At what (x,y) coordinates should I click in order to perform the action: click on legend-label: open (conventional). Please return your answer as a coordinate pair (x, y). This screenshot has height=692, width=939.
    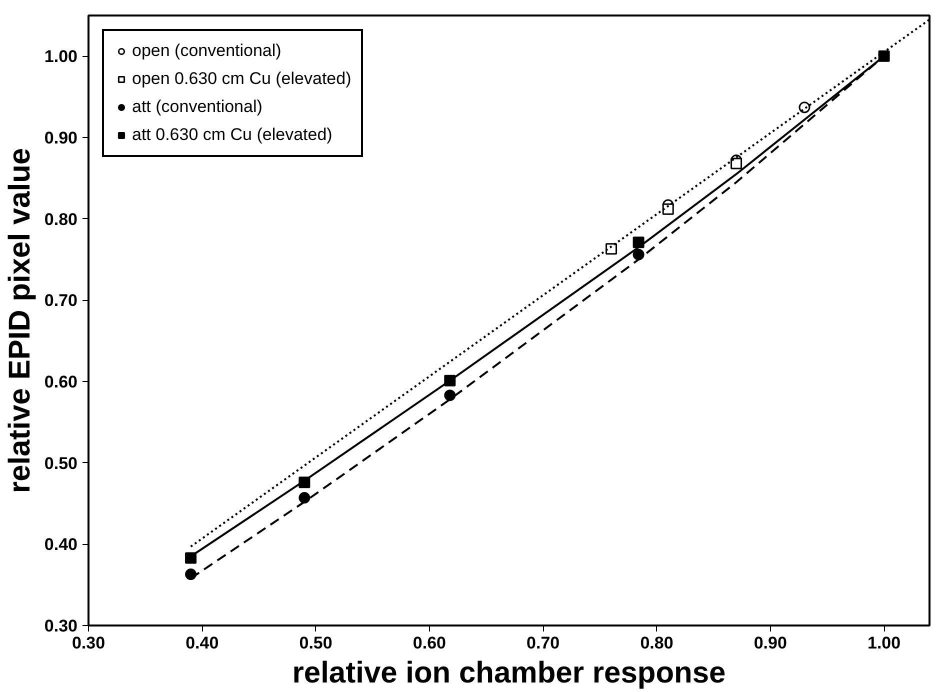
    Looking at the image, I should click on (207, 51).